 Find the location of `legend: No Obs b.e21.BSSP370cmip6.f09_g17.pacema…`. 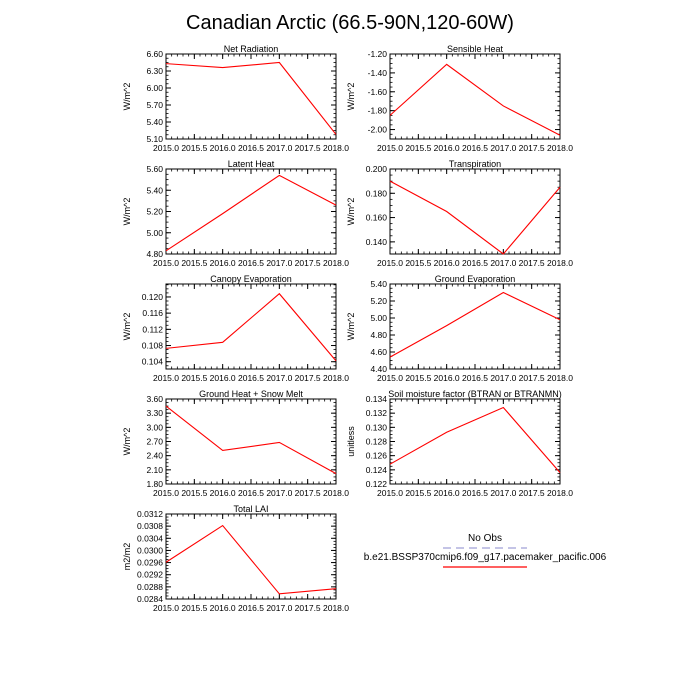

legend: No Obs b.e21.BSSP370cmip6.f09_g17.pacema… is located at coordinates (485, 550).